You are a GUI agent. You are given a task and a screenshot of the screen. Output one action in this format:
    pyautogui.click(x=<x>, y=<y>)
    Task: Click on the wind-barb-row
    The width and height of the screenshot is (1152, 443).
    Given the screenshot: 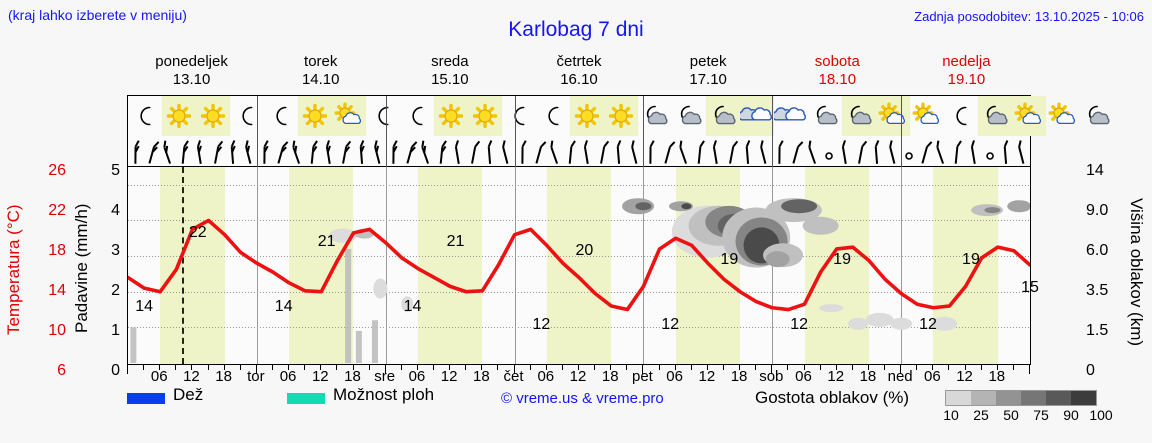 What is the action you would take?
    pyautogui.click(x=579, y=152)
    